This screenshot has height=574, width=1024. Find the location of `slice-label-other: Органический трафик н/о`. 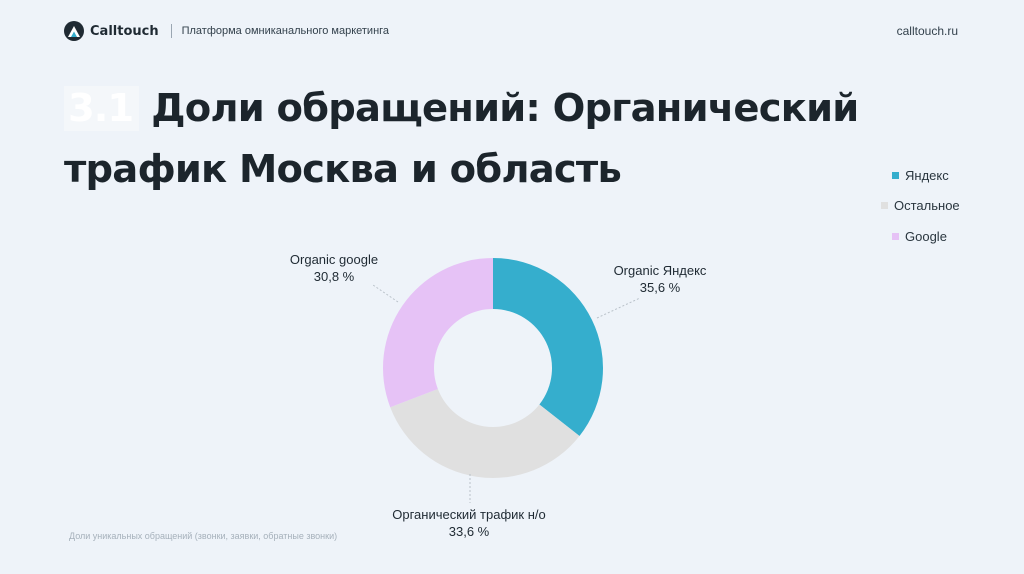

slice-label-other: Органический трафик н/о is located at coordinates (469, 514).